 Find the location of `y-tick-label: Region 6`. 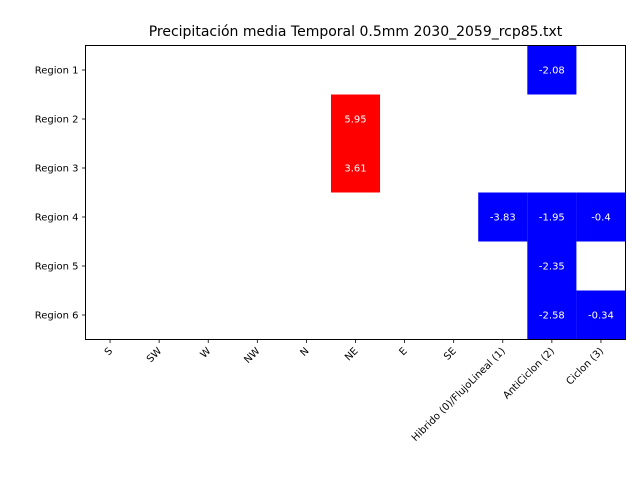

y-tick-label: Region 6 is located at coordinates (57, 316).